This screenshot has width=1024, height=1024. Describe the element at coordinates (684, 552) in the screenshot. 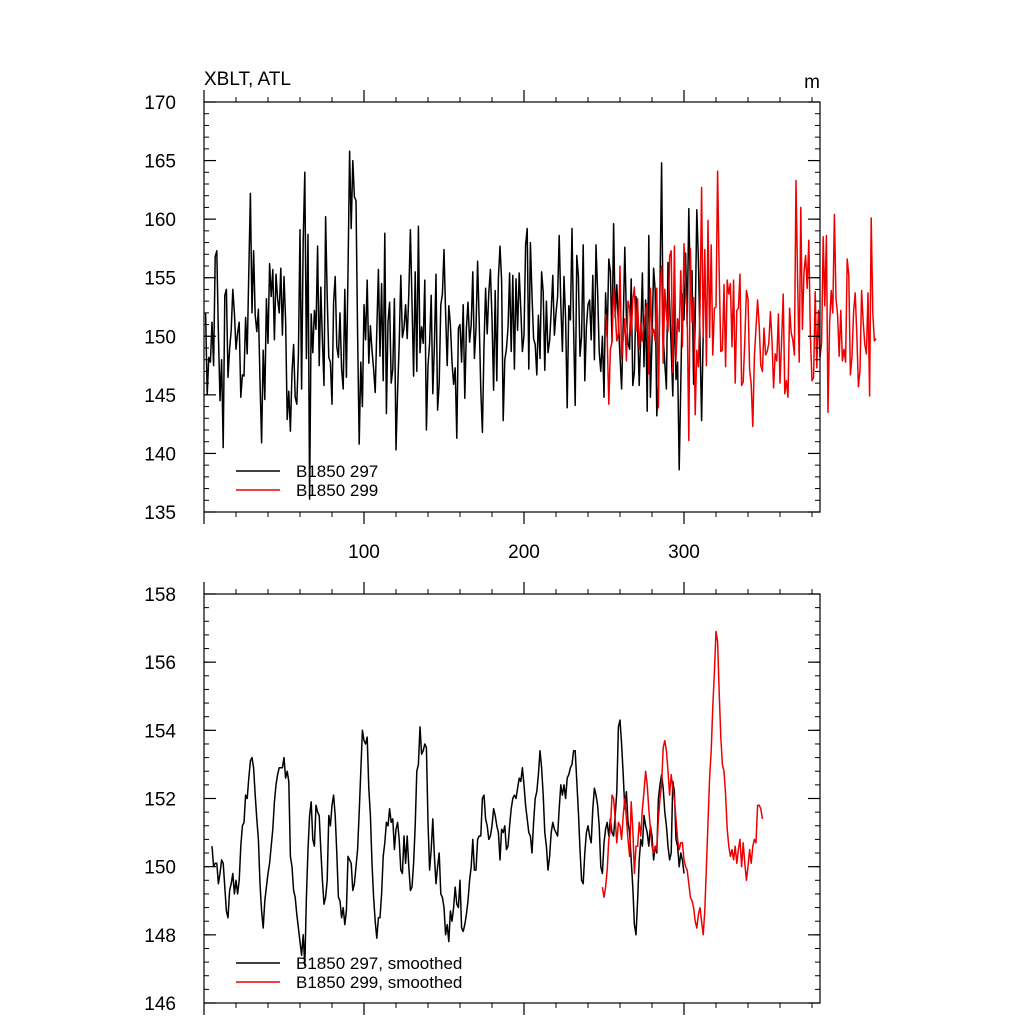

I see `x-tick-label: 300` at that location.